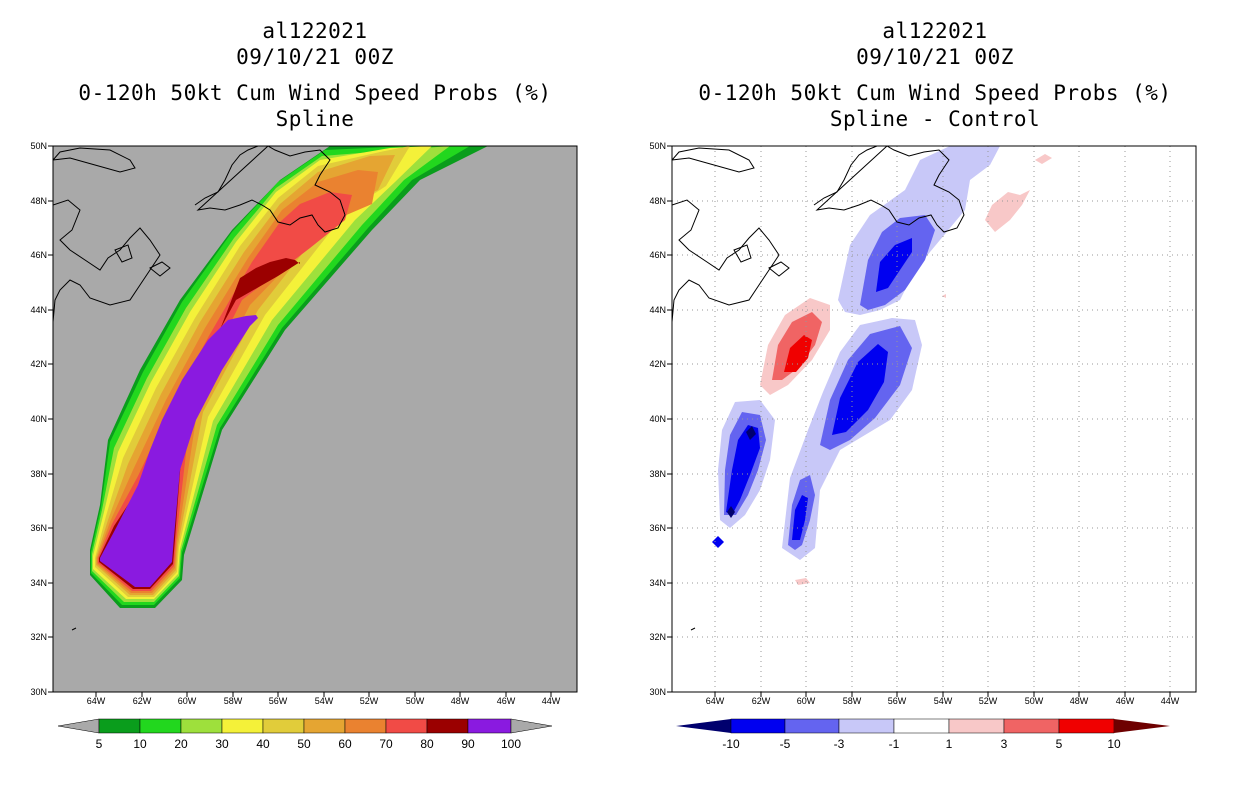 This screenshot has width=1236, height=800. What do you see at coordinates (38, 364) in the screenshot?
I see `lat-label: 42N` at bounding box center [38, 364].